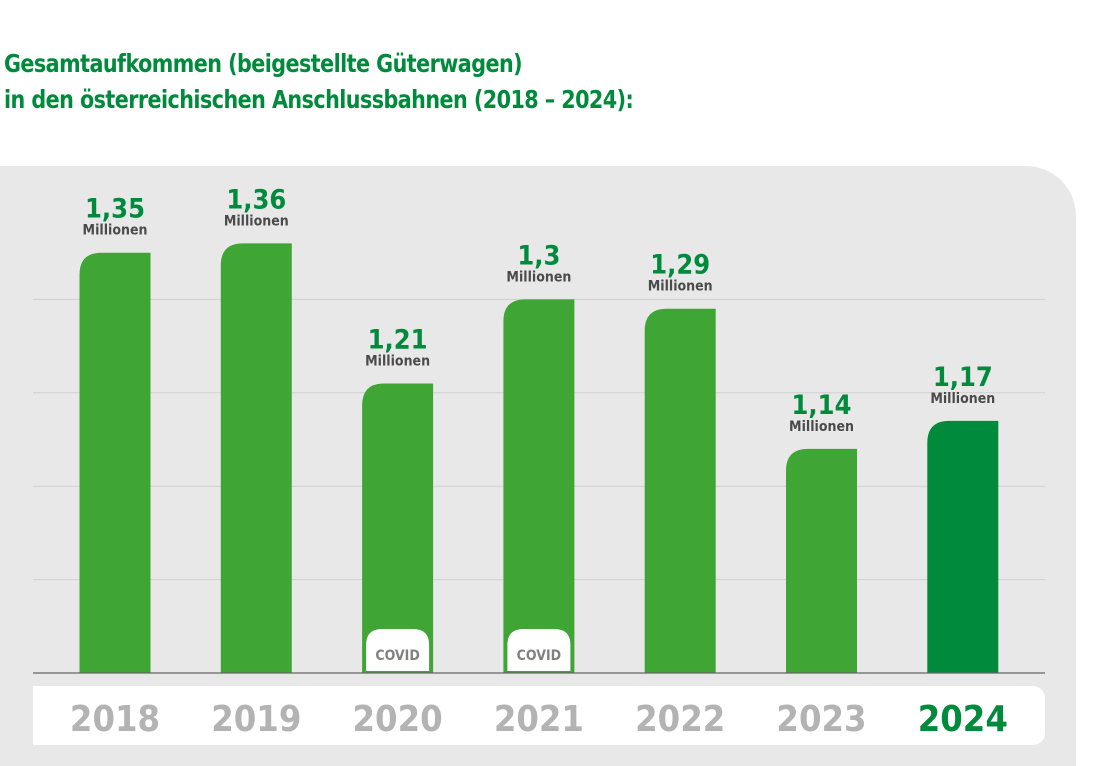 The height and width of the screenshot is (766, 1093). I want to click on value-label-2020: 1,21, so click(398, 339).